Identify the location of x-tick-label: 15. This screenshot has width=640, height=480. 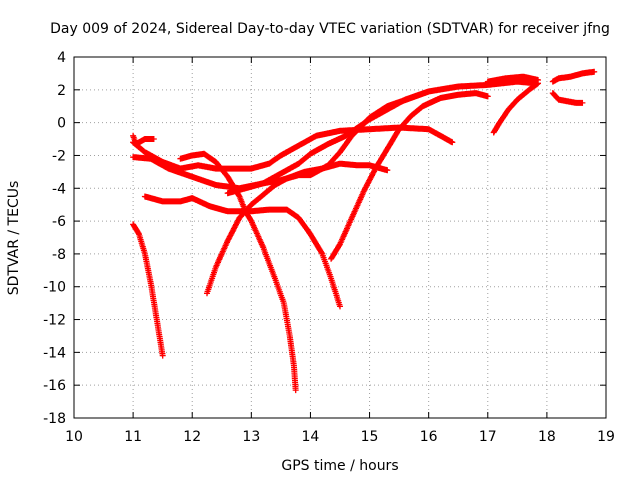
(370, 437).